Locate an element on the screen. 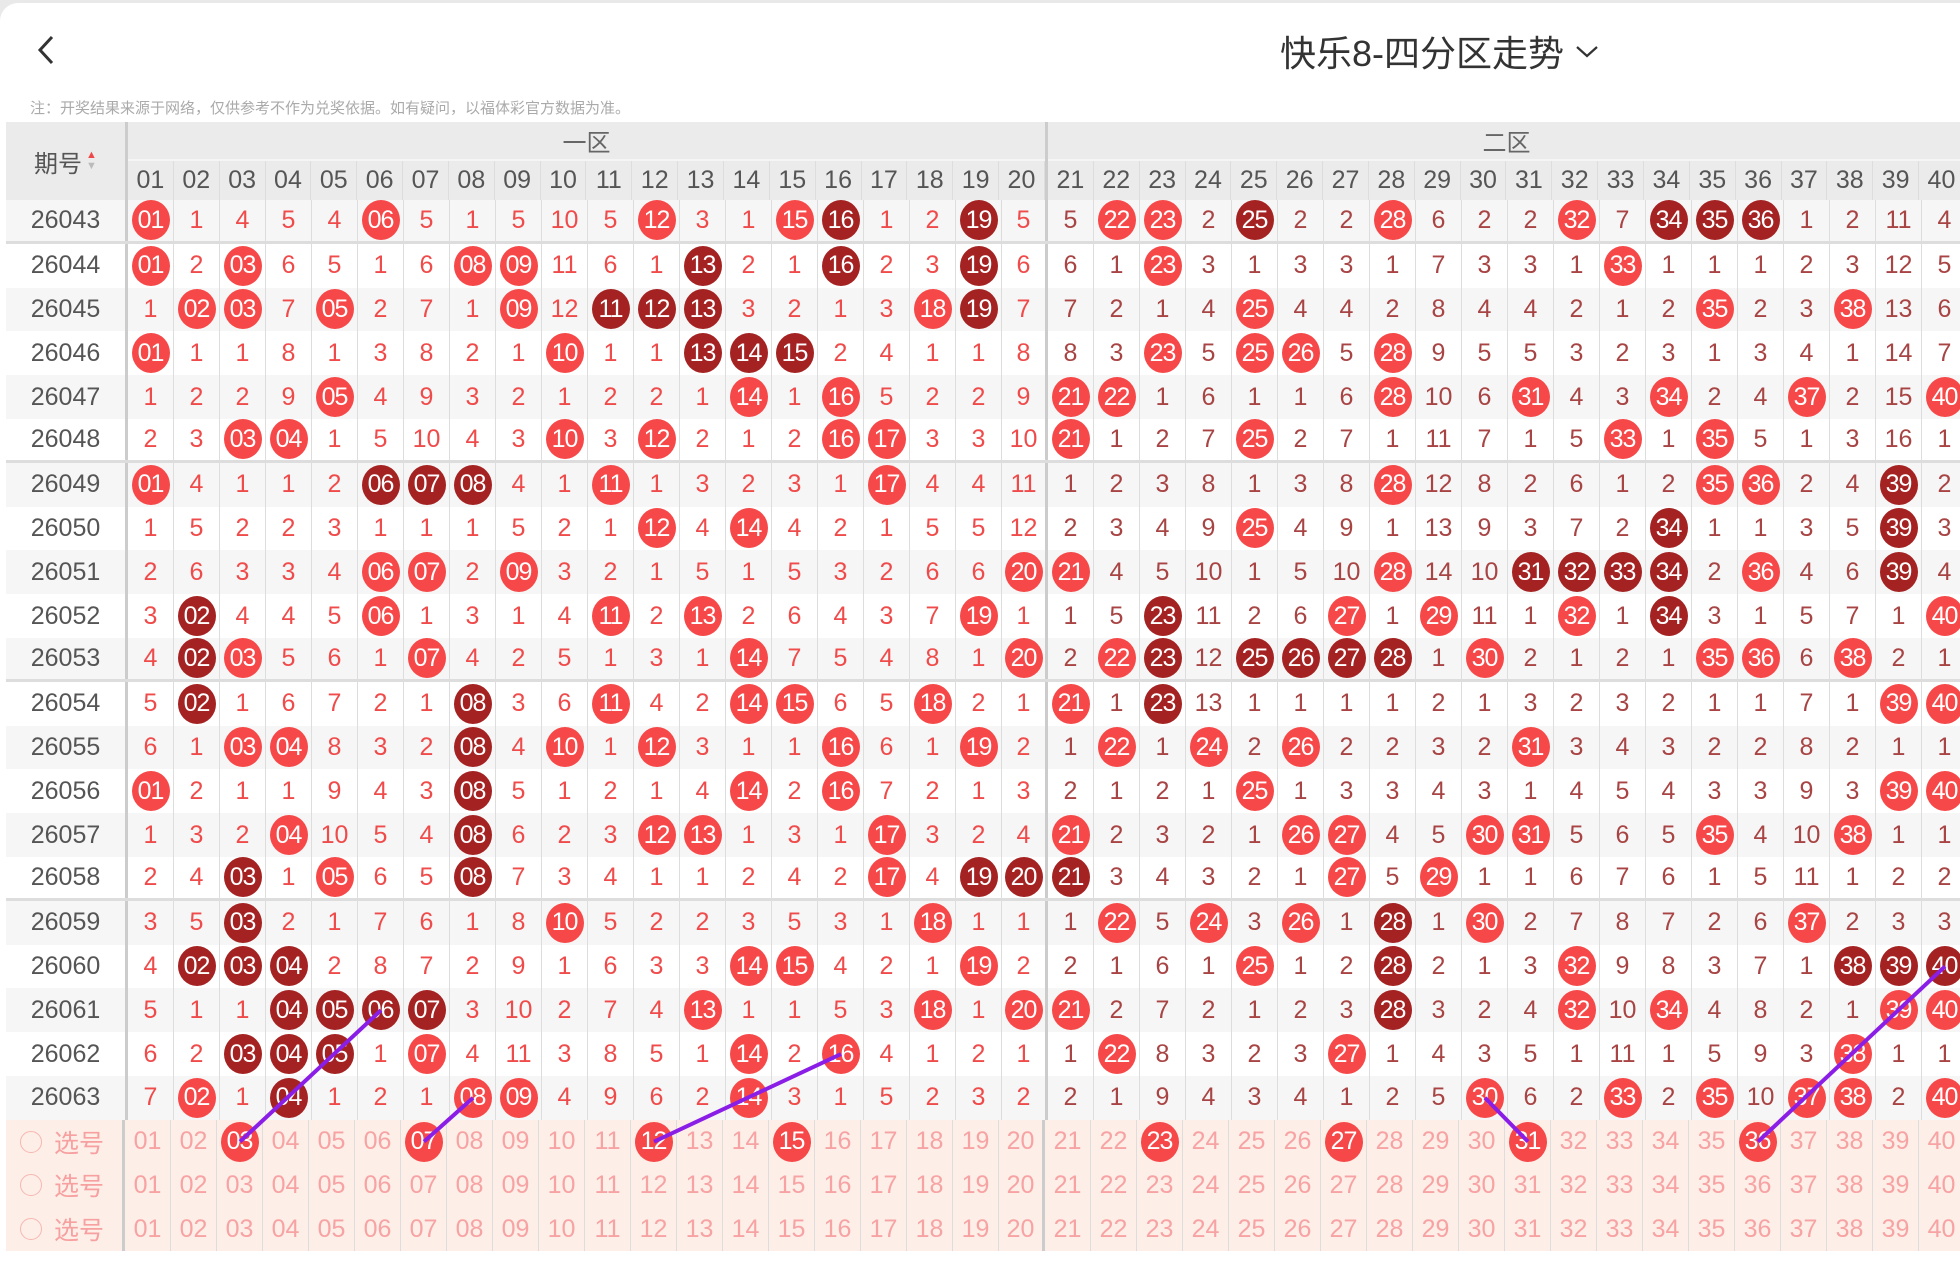 The width and height of the screenshot is (1960, 1263). back-button is located at coordinates (48, 50).